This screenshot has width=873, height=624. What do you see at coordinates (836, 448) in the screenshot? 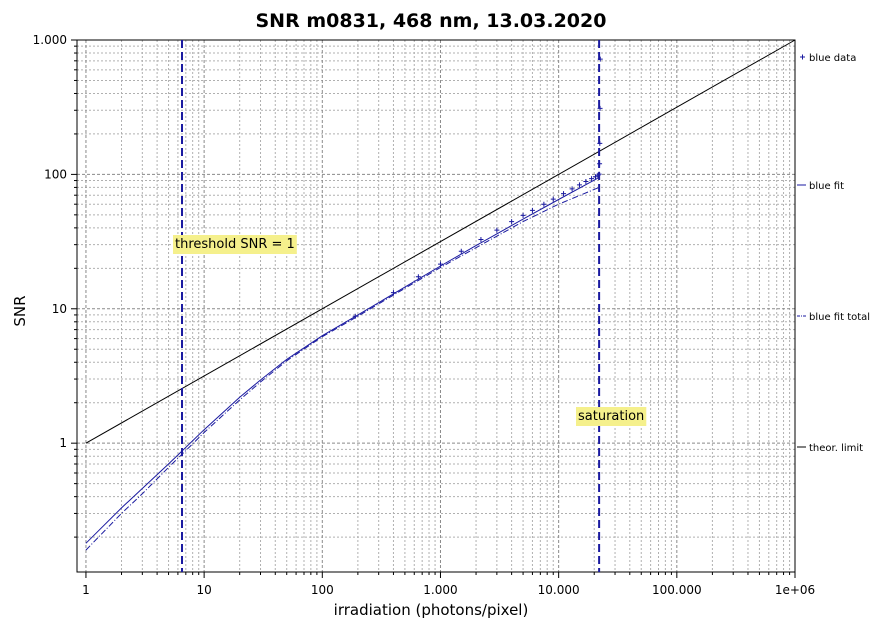
I see `legend-entry: theor. limit` at bounding box center [836, 448].